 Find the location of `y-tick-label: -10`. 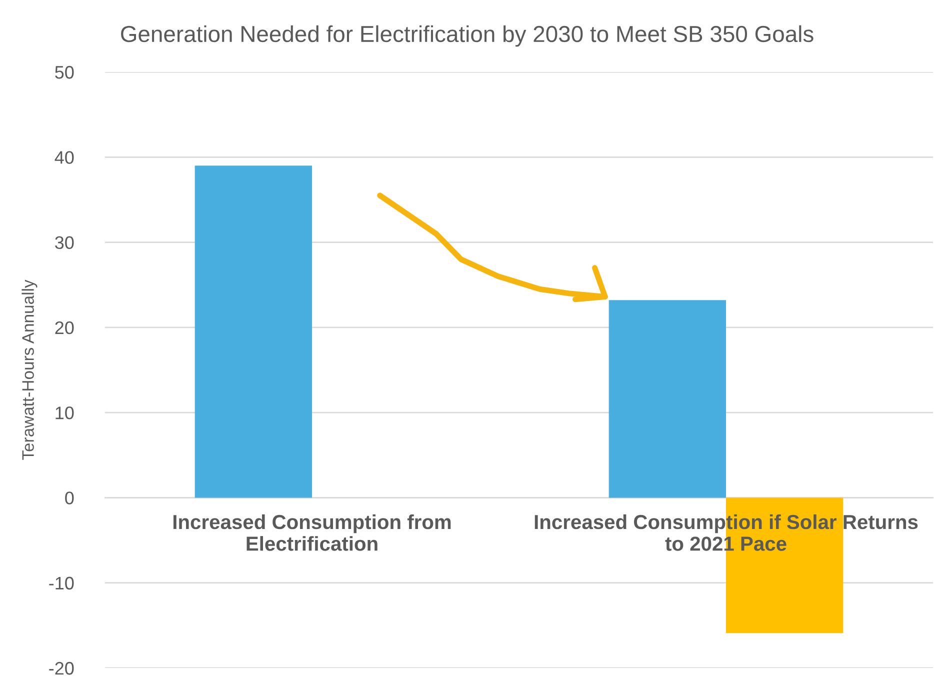

y-tick-label: -10 is located at coordinates (61, 583).